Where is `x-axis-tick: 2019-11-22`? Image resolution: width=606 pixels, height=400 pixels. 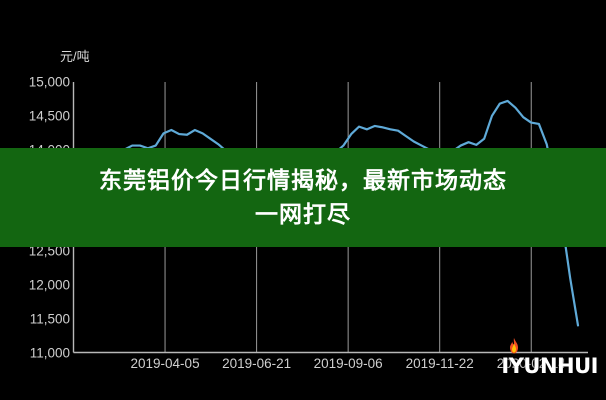
x-axis-tick: 2019-11-22 is located at coordinates (439, 363).